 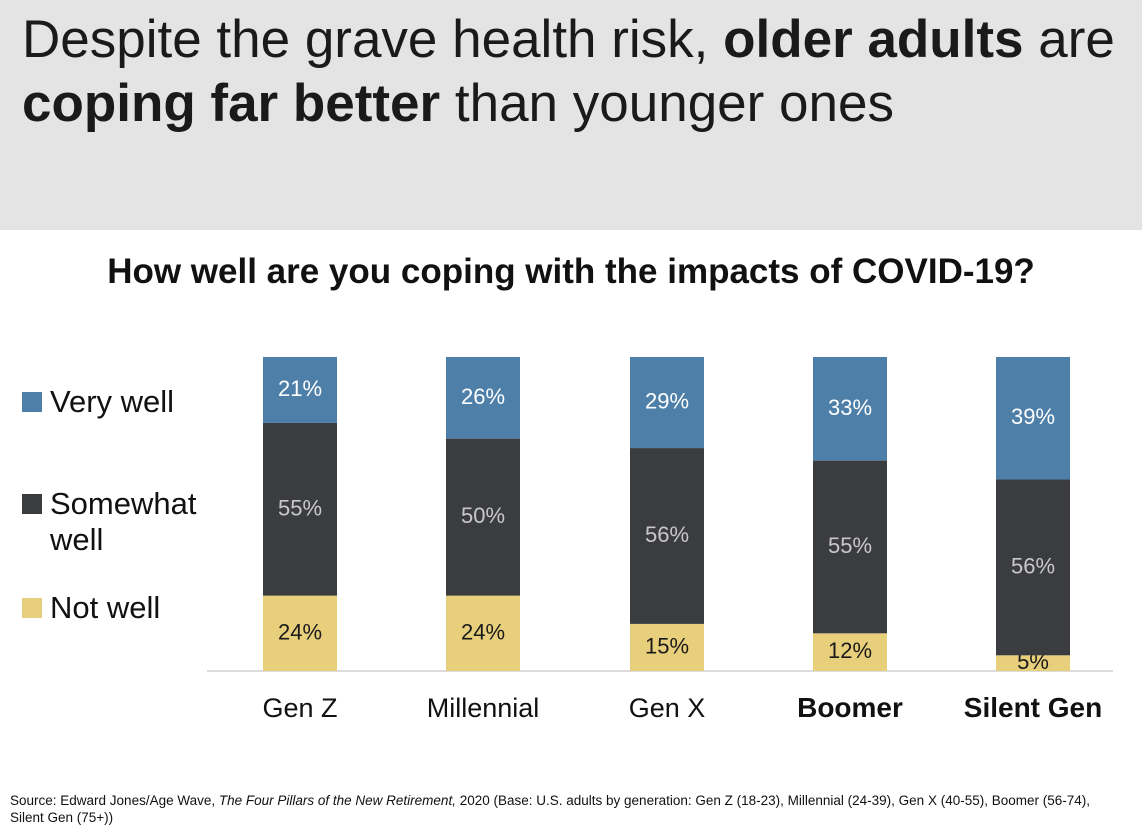 I want to click on data-label-somewhat-well-gen-z: 55%, so click(x=300, y=507).